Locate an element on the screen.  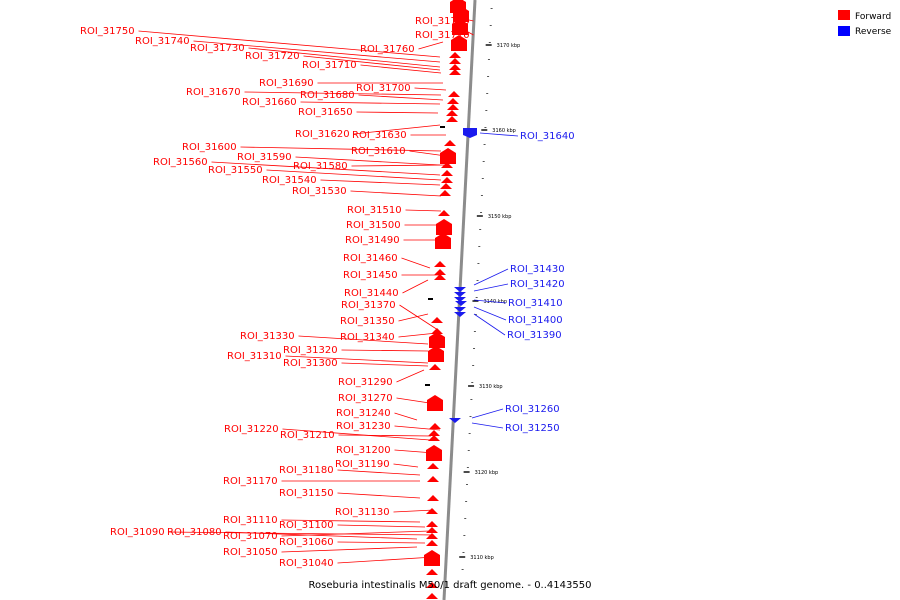
roi-label: ROI_31300 is located at coordinates (310, 363).